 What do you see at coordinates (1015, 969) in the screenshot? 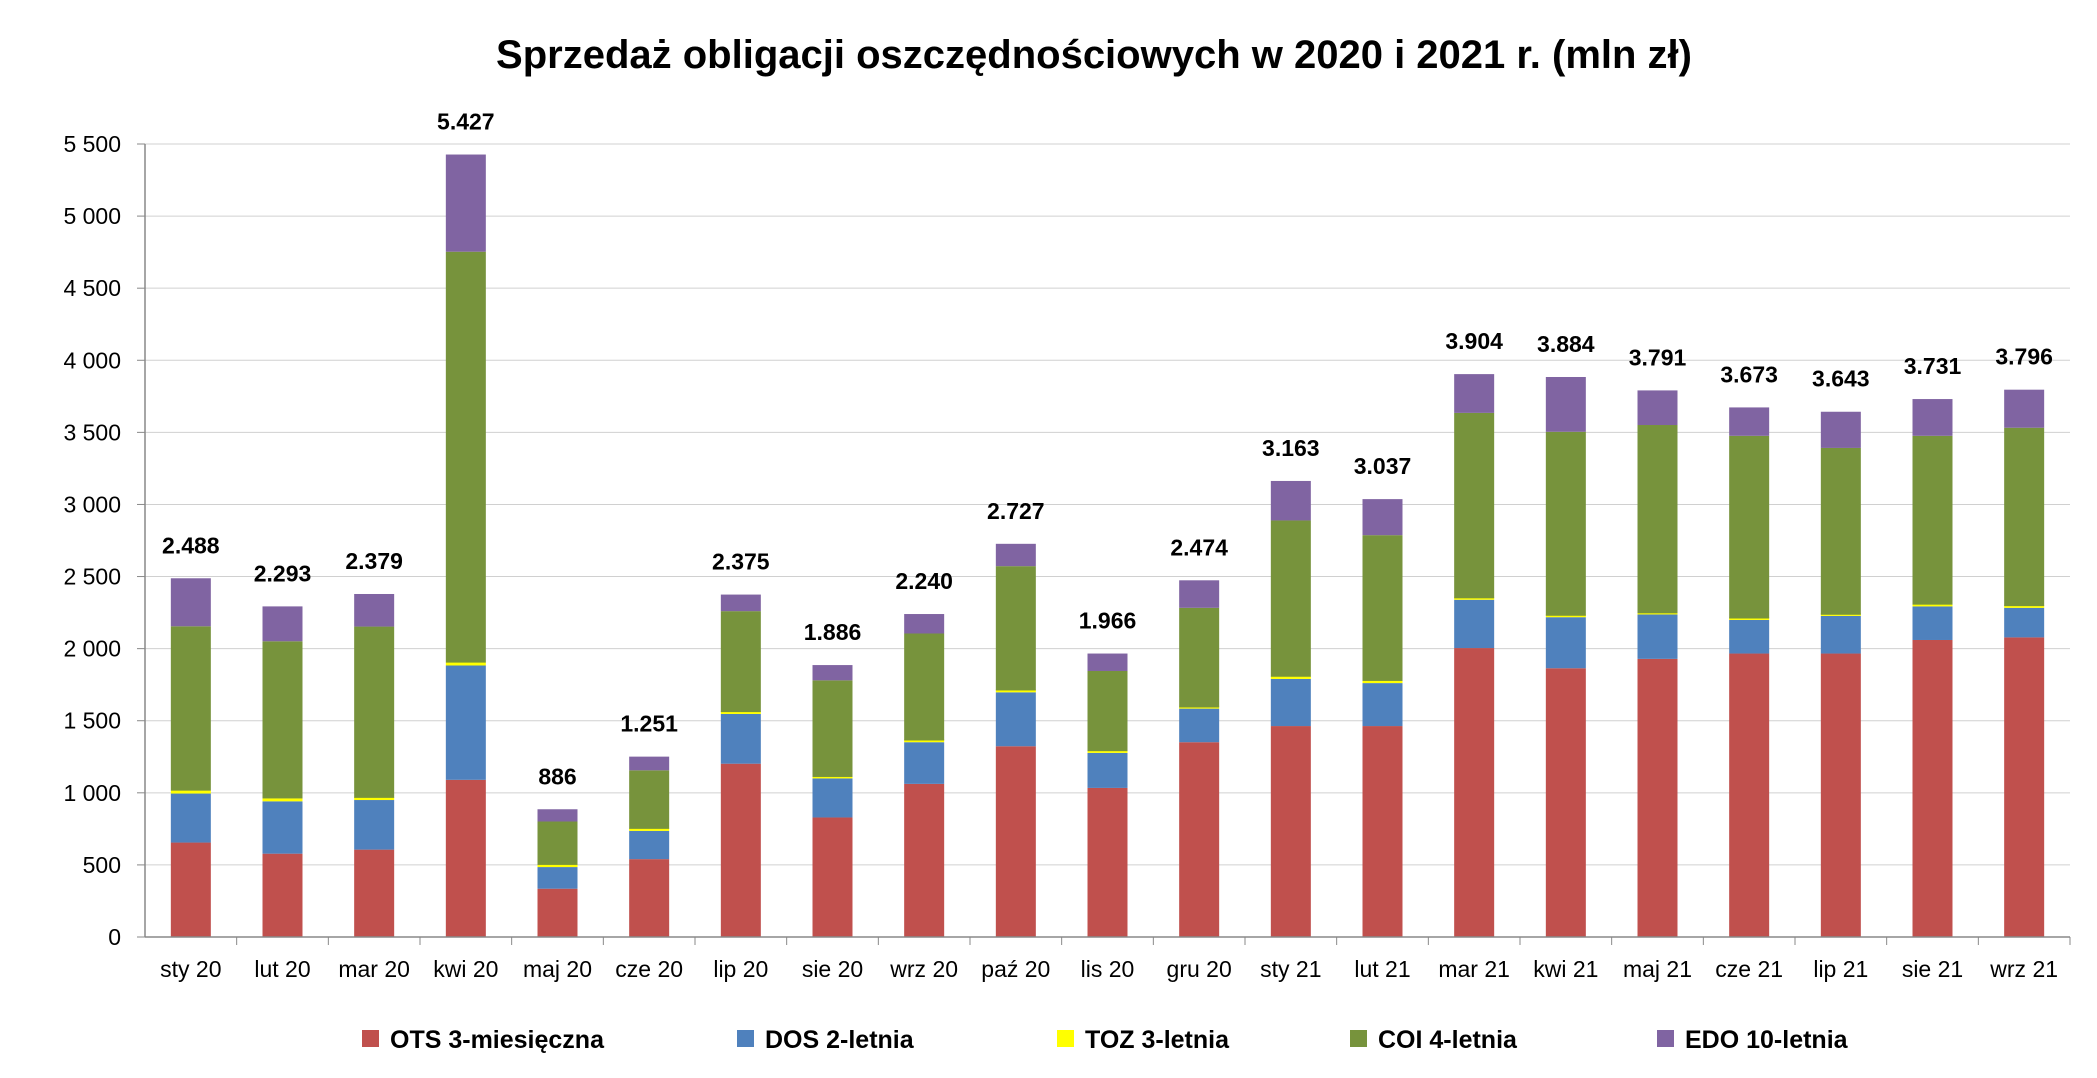
I see `x-tick-label: paź 20` at bounding box center [1015, 969].